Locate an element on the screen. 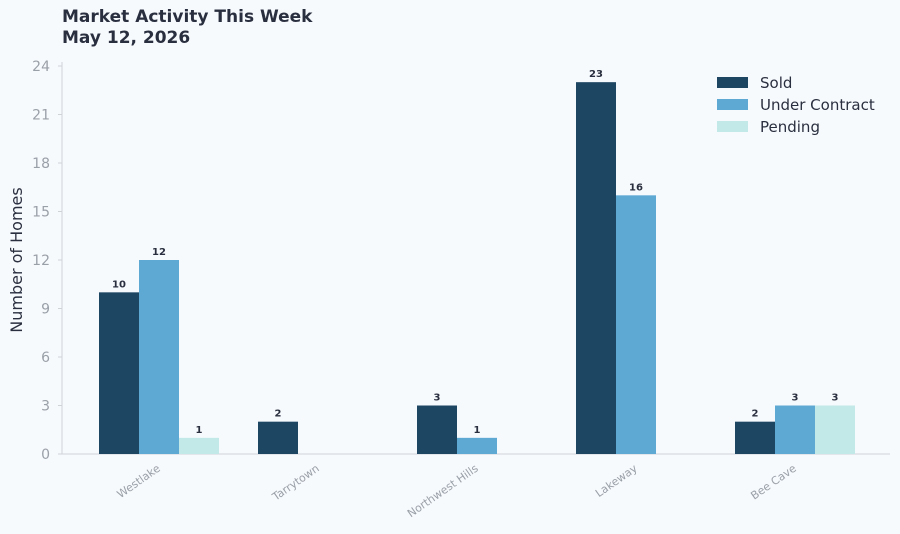 Image resolution: width=900 pixels, height=534 pixels. legend-label: Sold is located at coordinates (776, 83).